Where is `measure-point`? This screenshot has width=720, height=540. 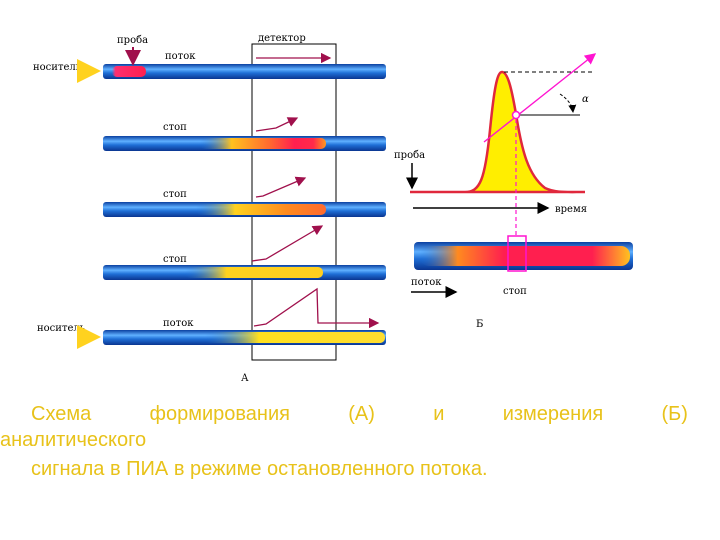
measure-point is located at coordinates (516, 115).